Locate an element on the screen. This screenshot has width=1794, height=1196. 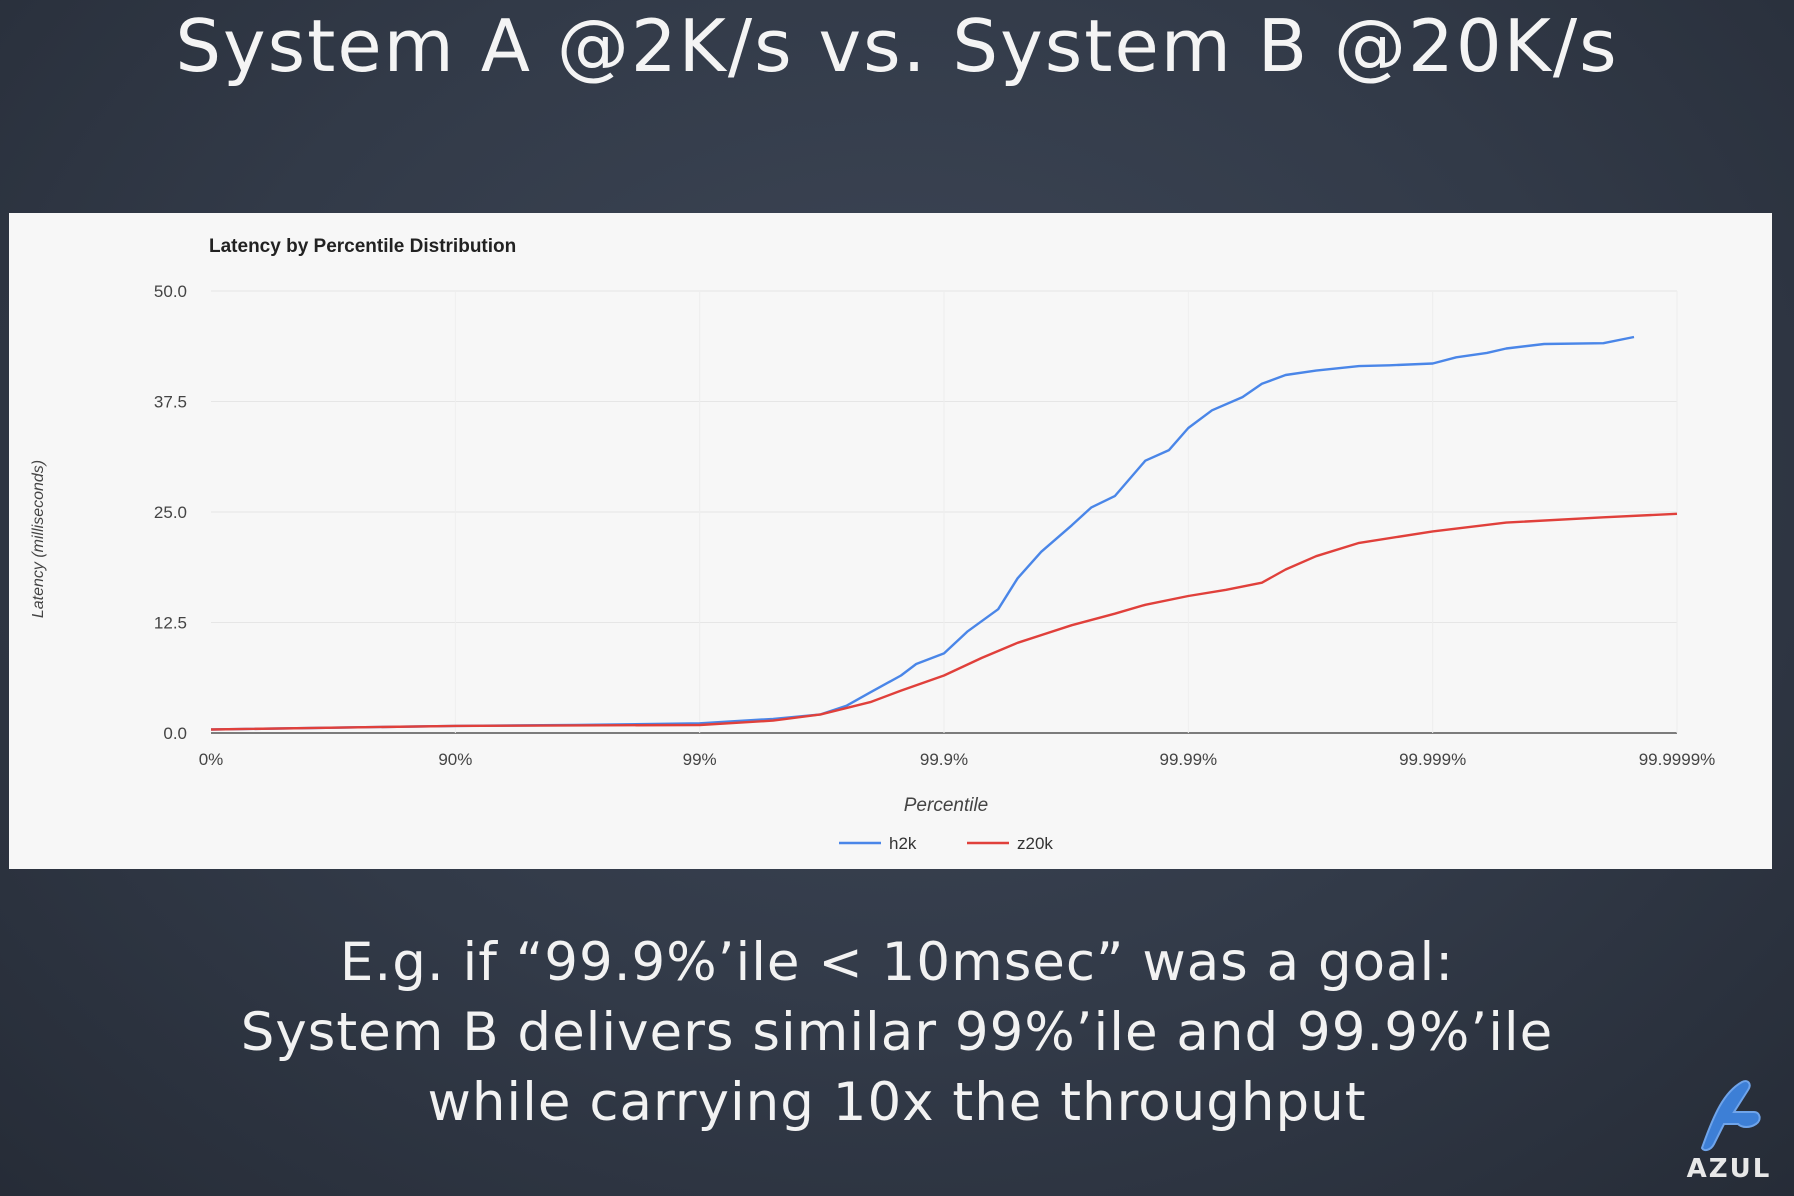
x-tick-label: 99.99% is located at coordinates (1188, 759).